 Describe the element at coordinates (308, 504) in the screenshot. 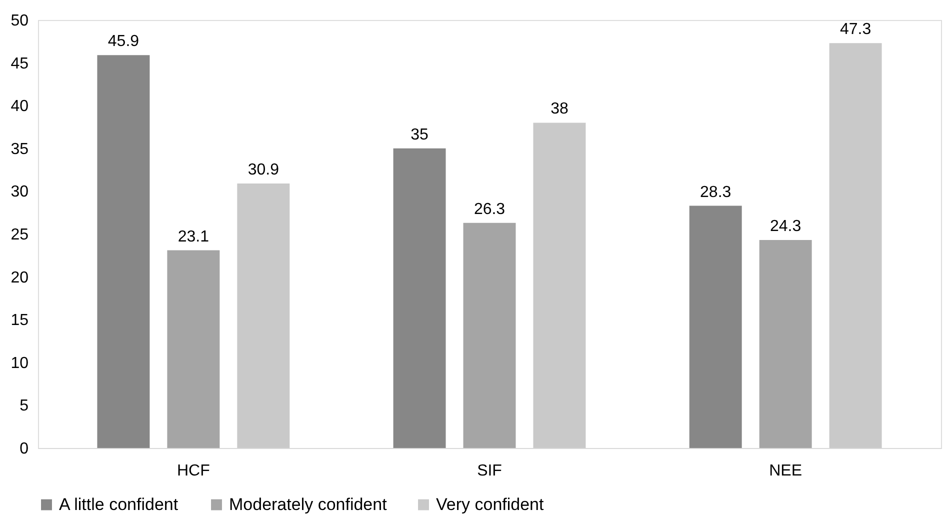

I see `legend-label: Moderately confident` at that location.